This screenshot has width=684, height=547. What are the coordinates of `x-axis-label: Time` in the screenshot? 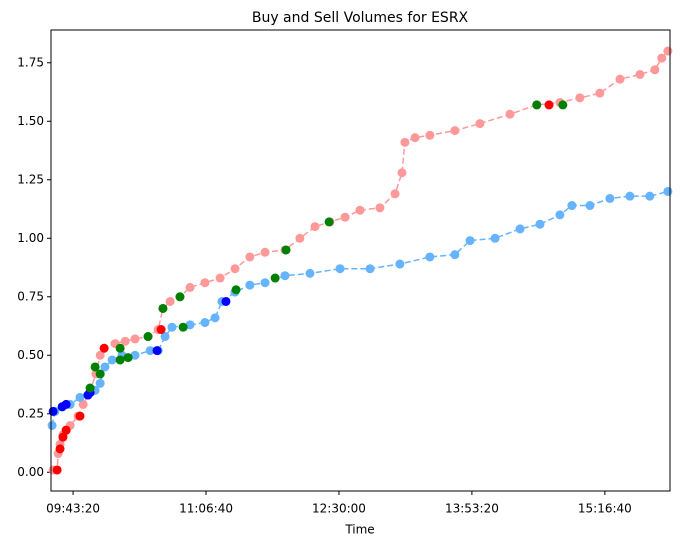 It's located at (359, 530).